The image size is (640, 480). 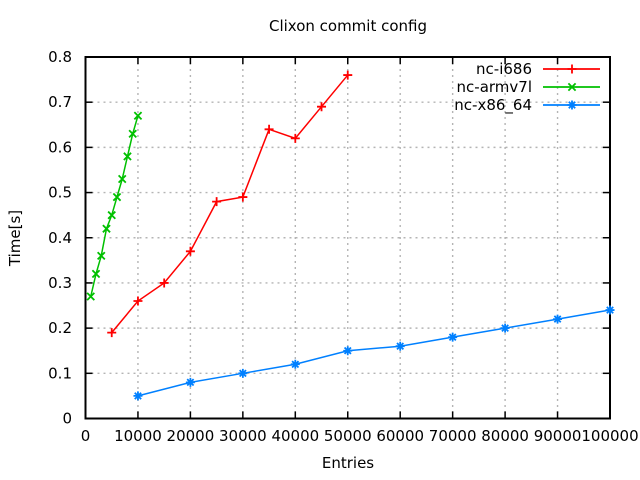 I want to click on y-axis-label: Time[s], so click(x=15, y=238).